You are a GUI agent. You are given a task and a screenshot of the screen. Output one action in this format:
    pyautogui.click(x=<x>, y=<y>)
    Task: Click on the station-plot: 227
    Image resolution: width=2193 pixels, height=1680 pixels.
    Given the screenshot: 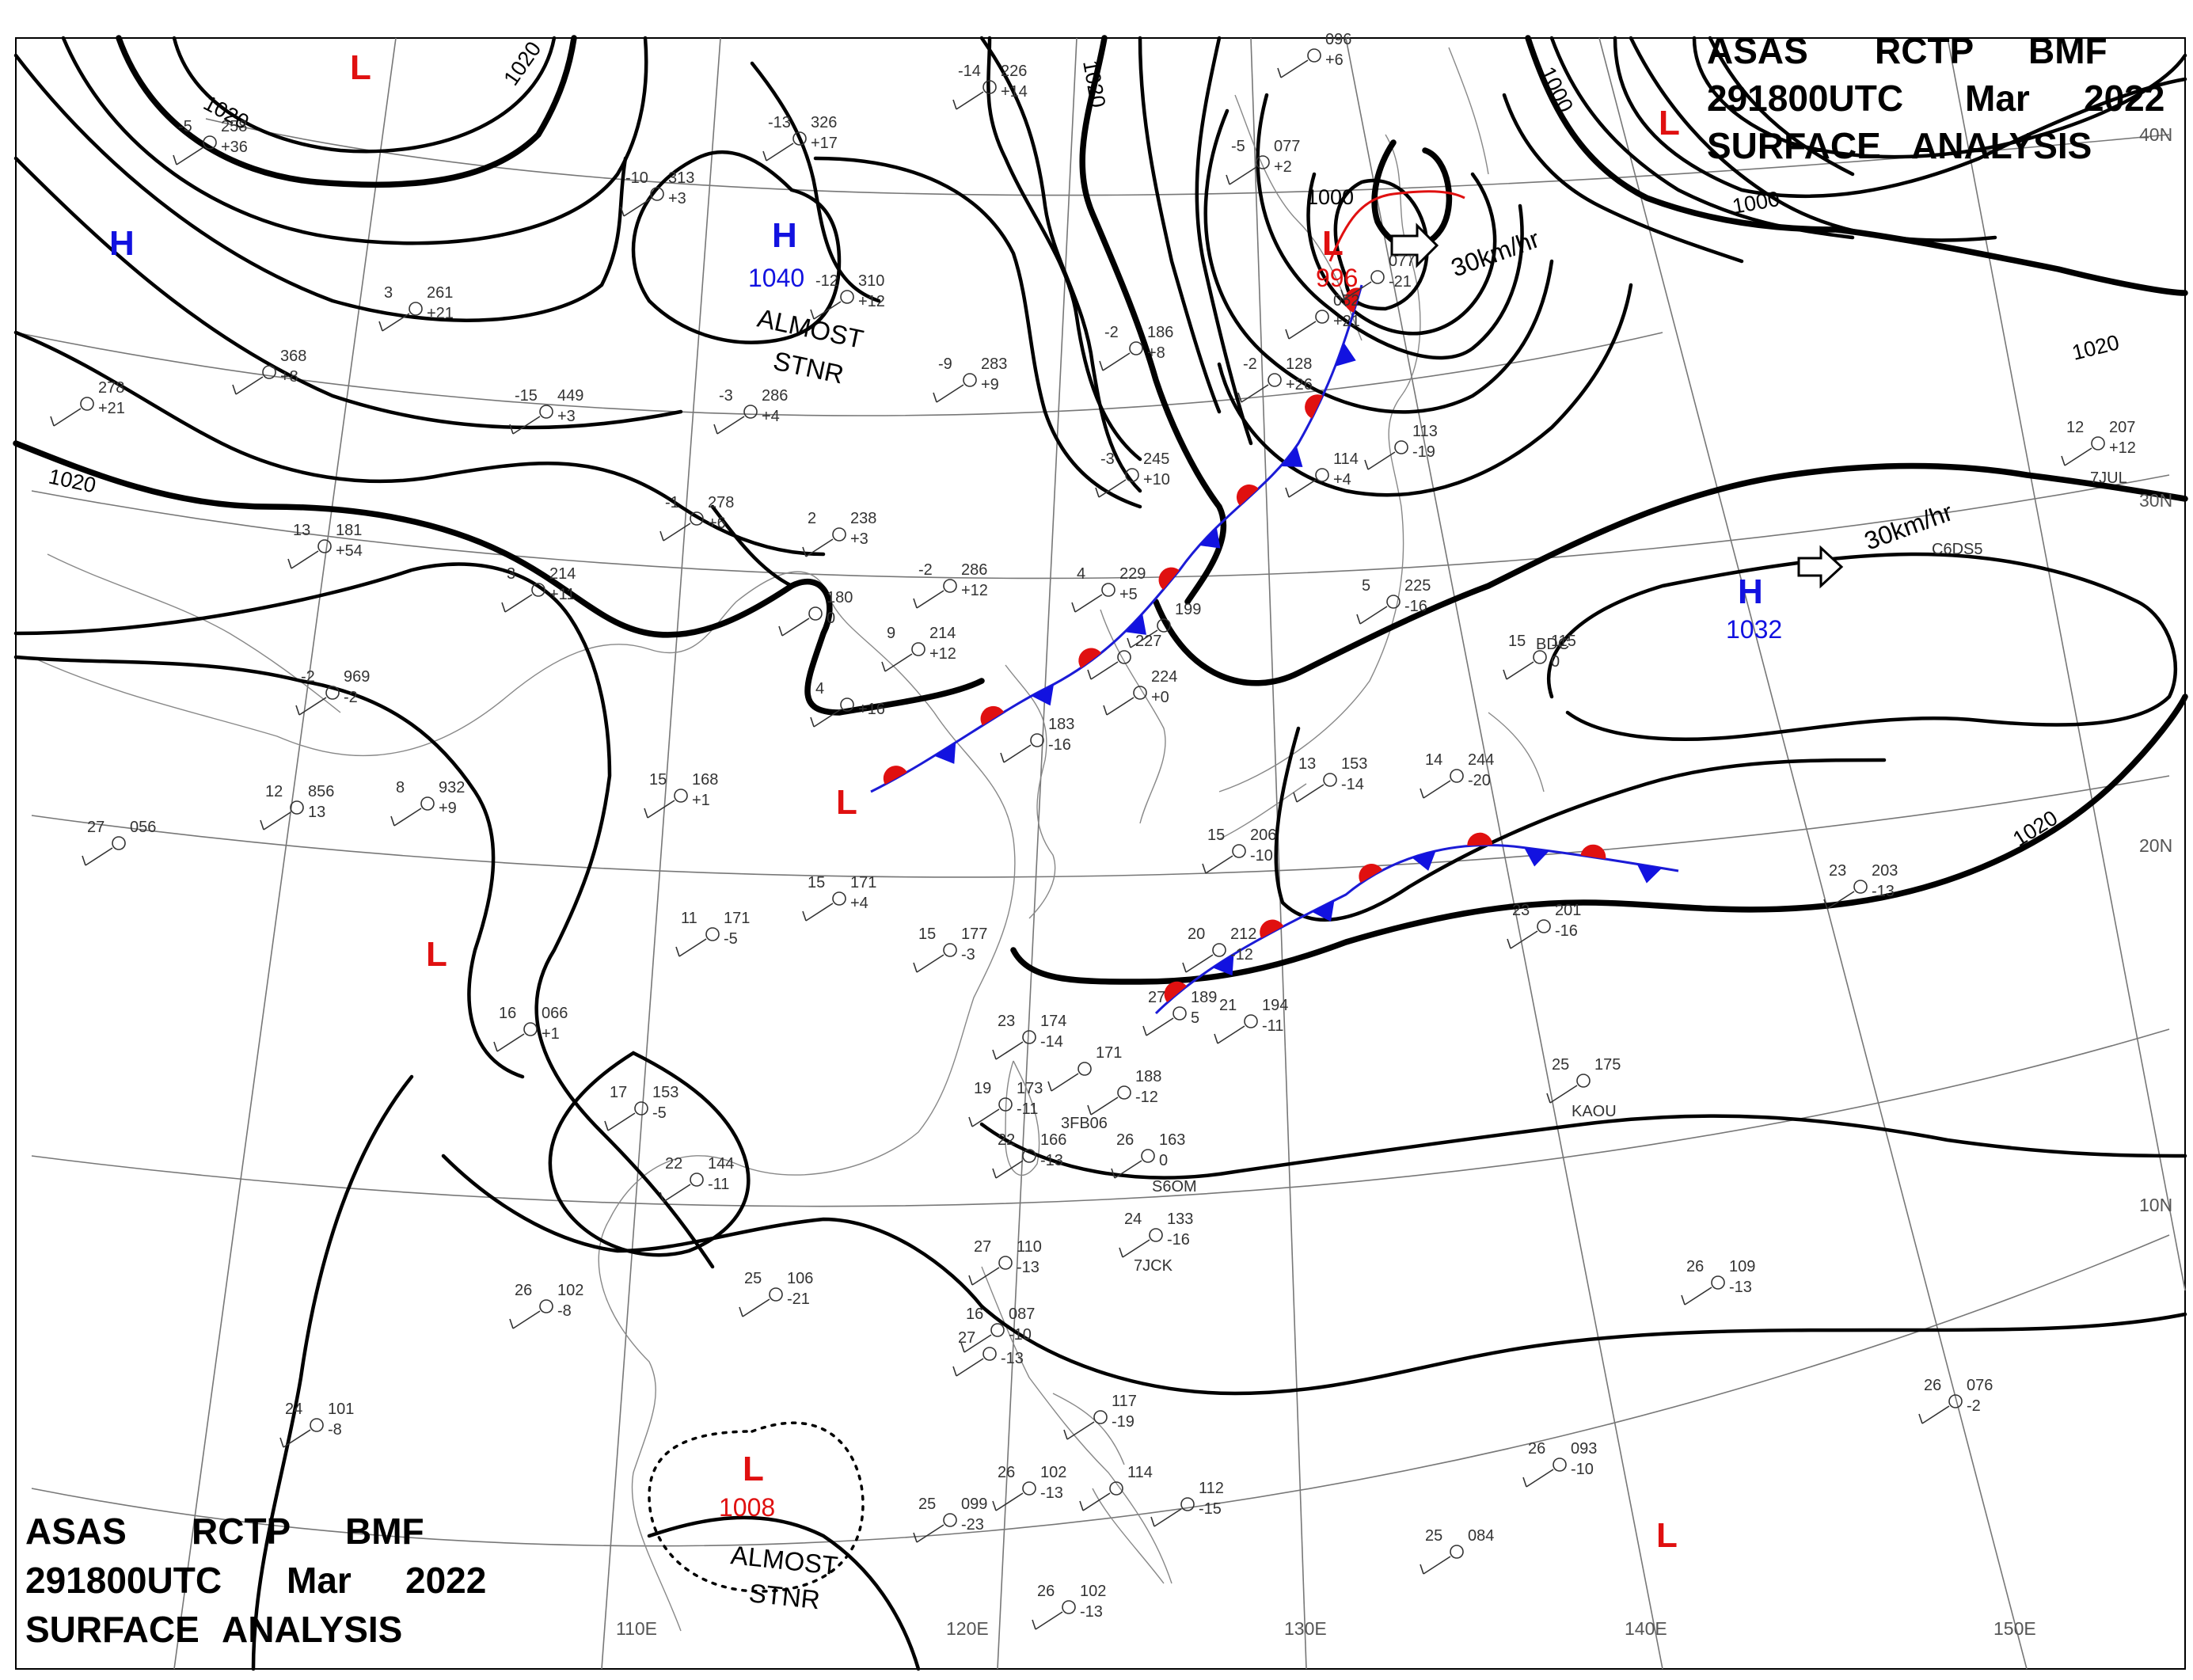 What is the action you would take?
    pyautogui.click(x=1124, y=656)
    